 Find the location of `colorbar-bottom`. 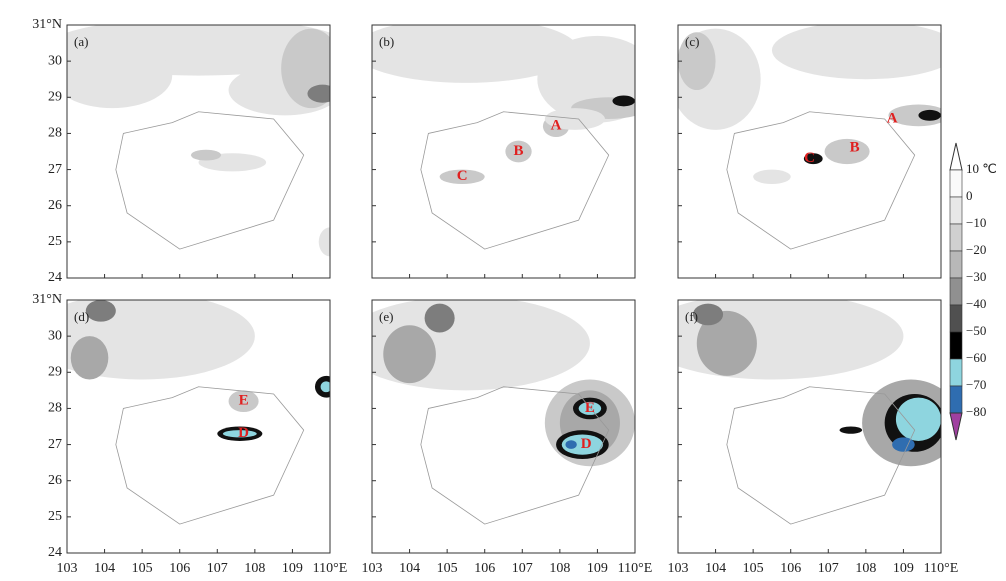

colorbar-bottom is located at coordinates (956, 426).